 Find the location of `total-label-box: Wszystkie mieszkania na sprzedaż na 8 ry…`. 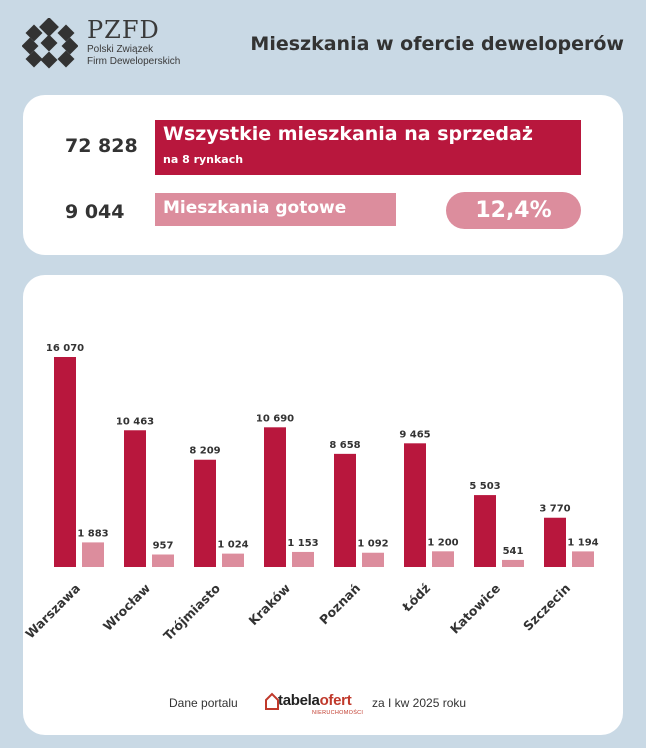

total-label-box: Wszystkie mieszkania na sprzedaż na 8 ry… is located at coordinates (368, 147).